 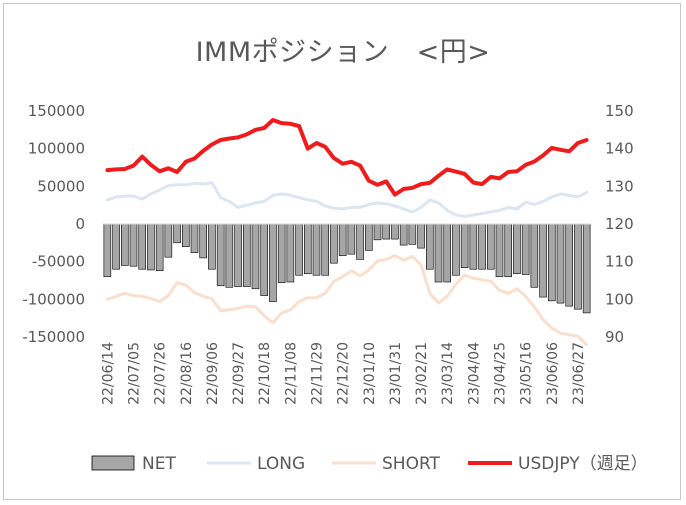 What do you see at coordinates (583, 464) in the screenshot?
I see `legend-label: USDJPY（週足）` at bounding box center [583, 464].